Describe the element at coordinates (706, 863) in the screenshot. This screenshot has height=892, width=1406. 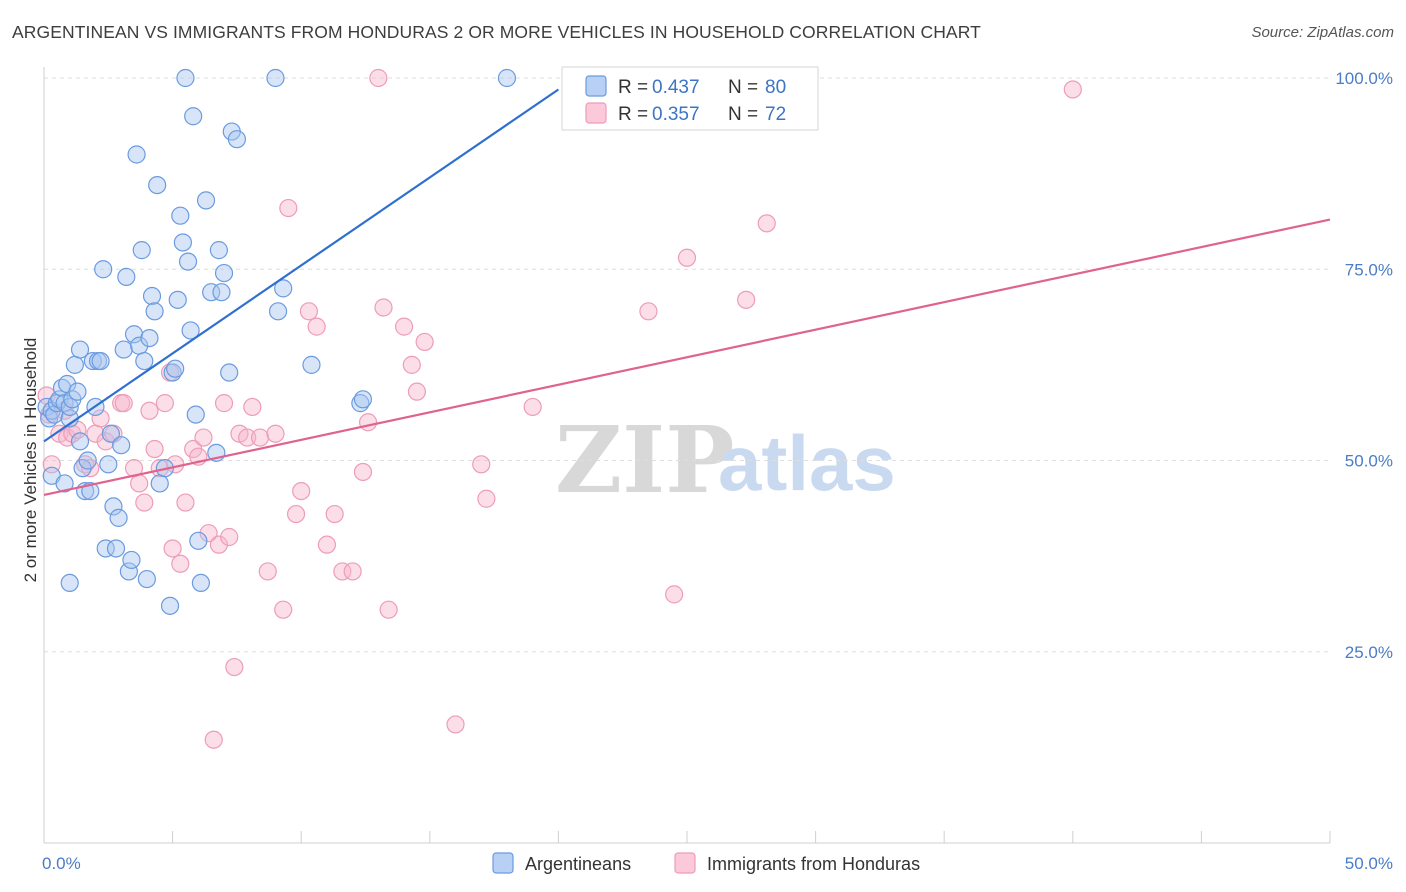
I see `bottom-legend: Argentineans Immigrants from Honduras` at that location.